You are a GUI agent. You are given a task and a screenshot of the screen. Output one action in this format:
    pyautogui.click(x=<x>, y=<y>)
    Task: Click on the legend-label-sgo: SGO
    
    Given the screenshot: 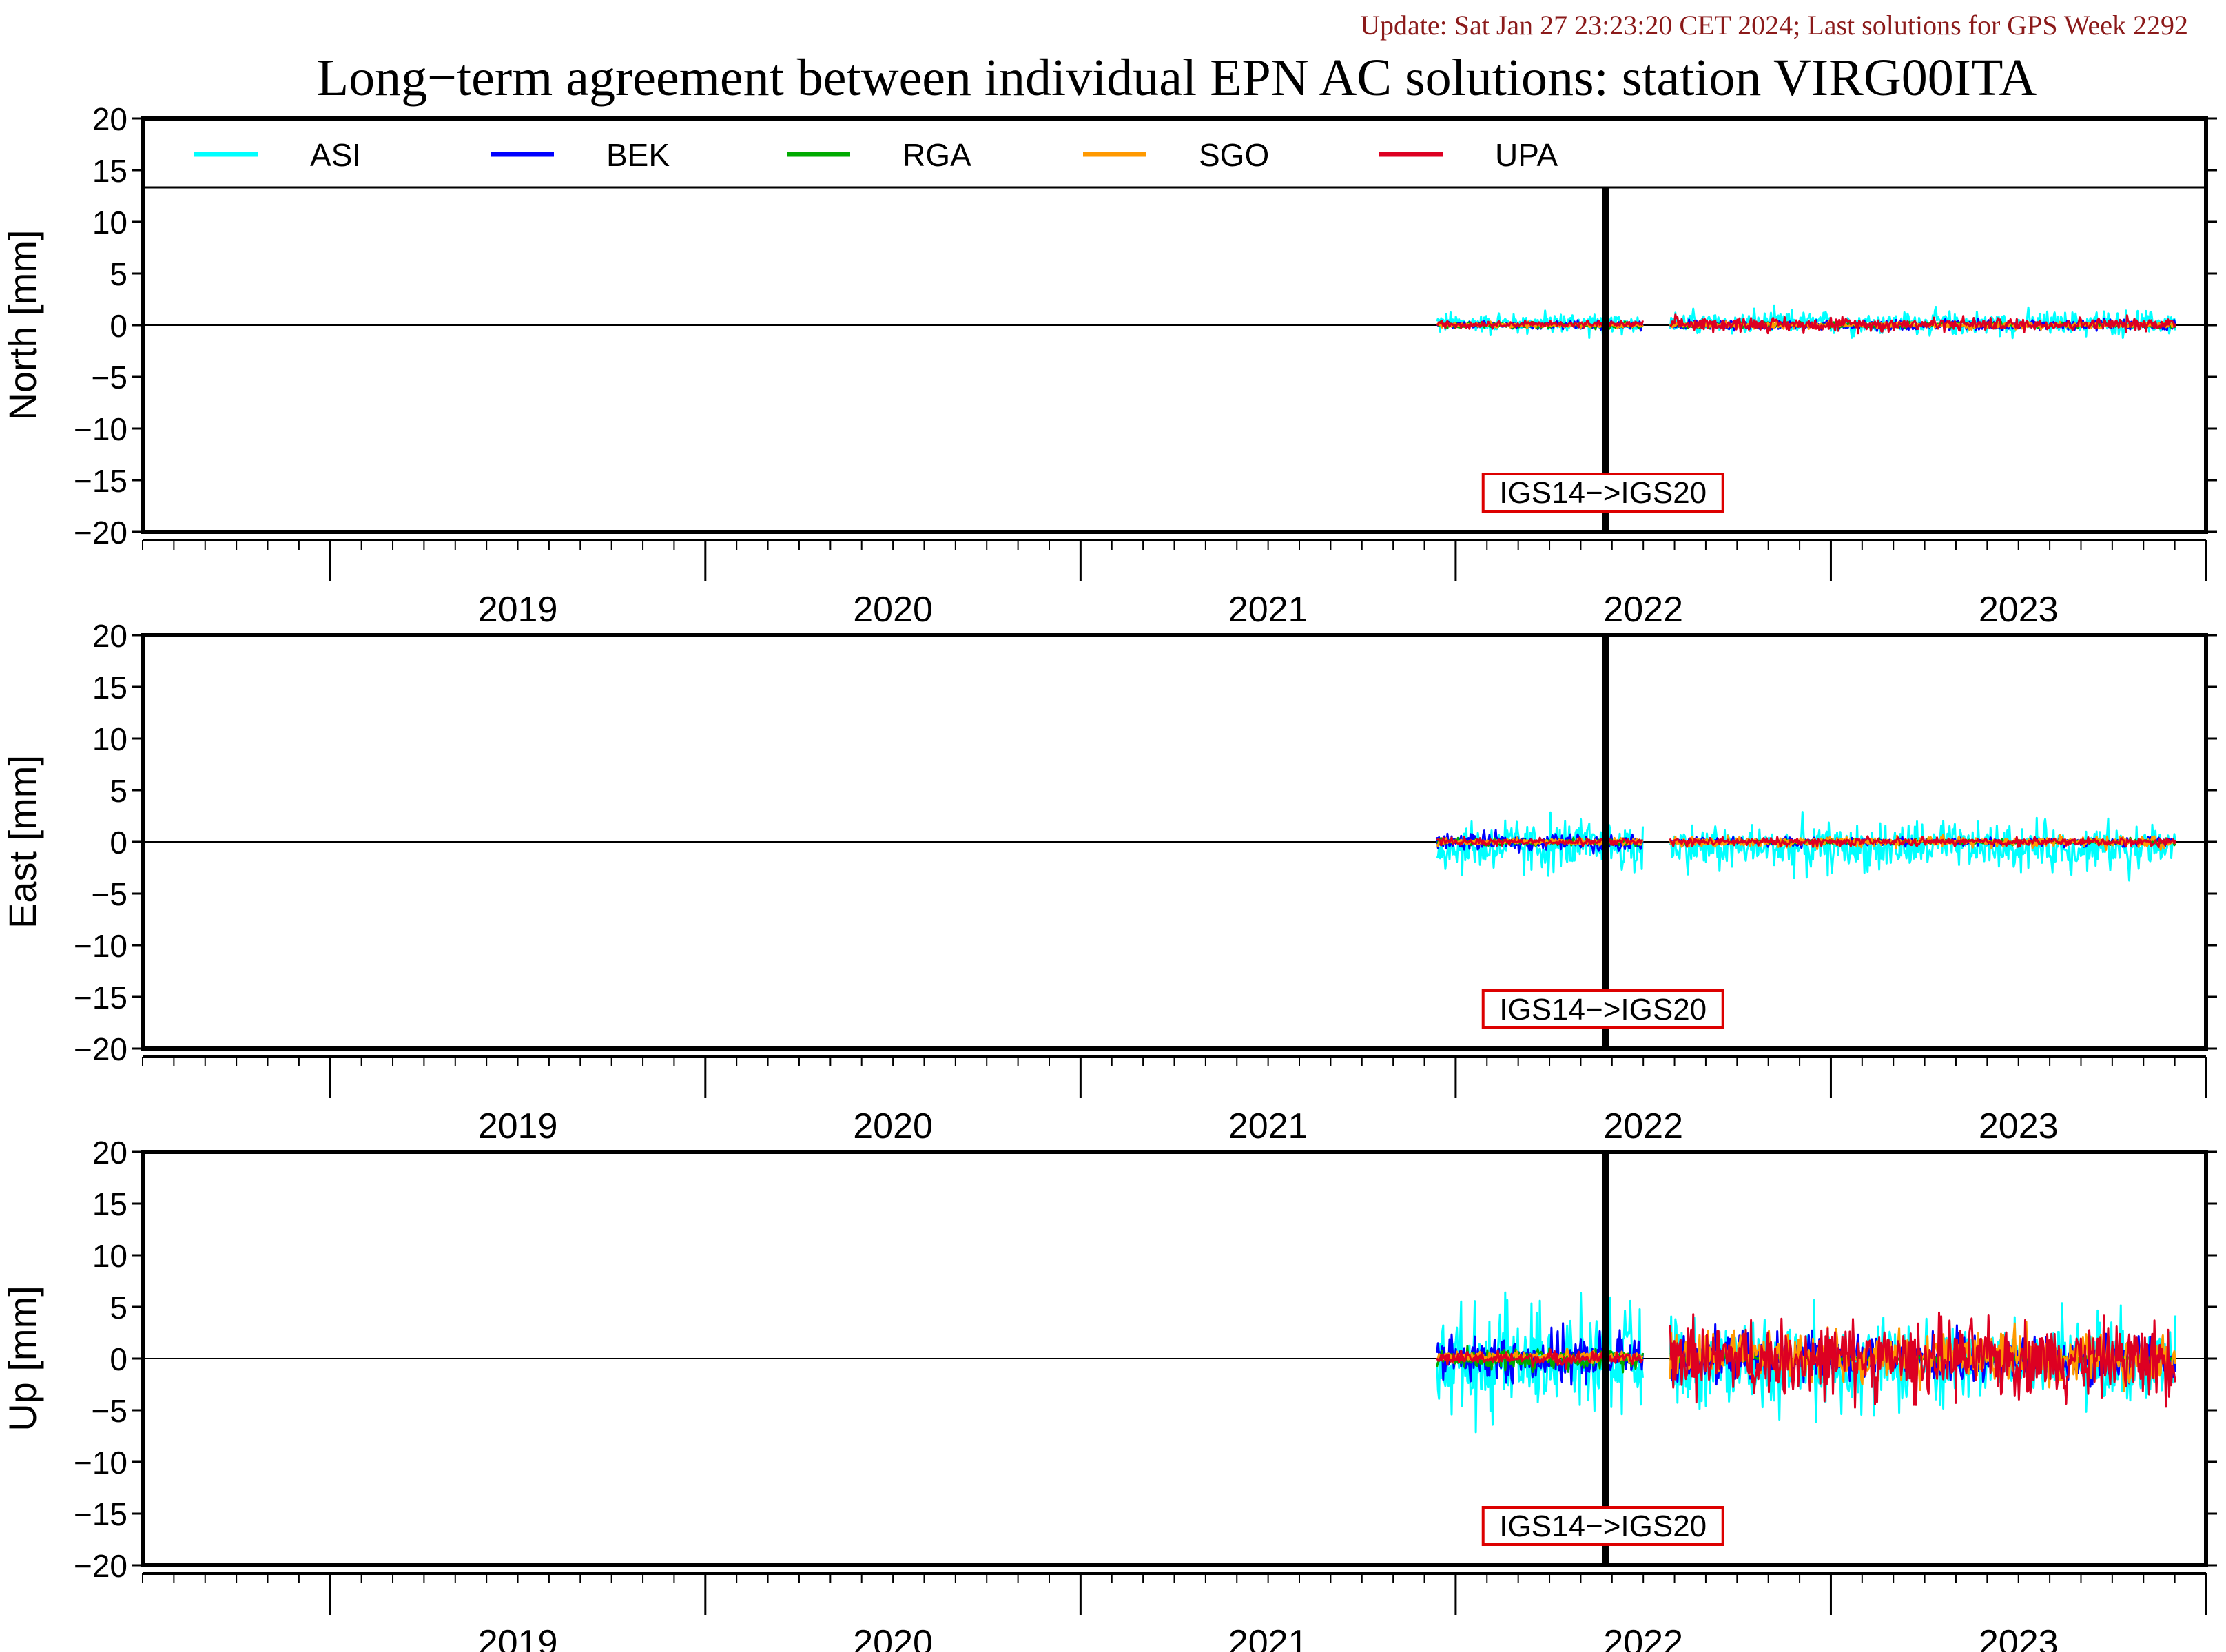 What is the action you would take?
    pyautogui.click(x=1234, y=155)
    